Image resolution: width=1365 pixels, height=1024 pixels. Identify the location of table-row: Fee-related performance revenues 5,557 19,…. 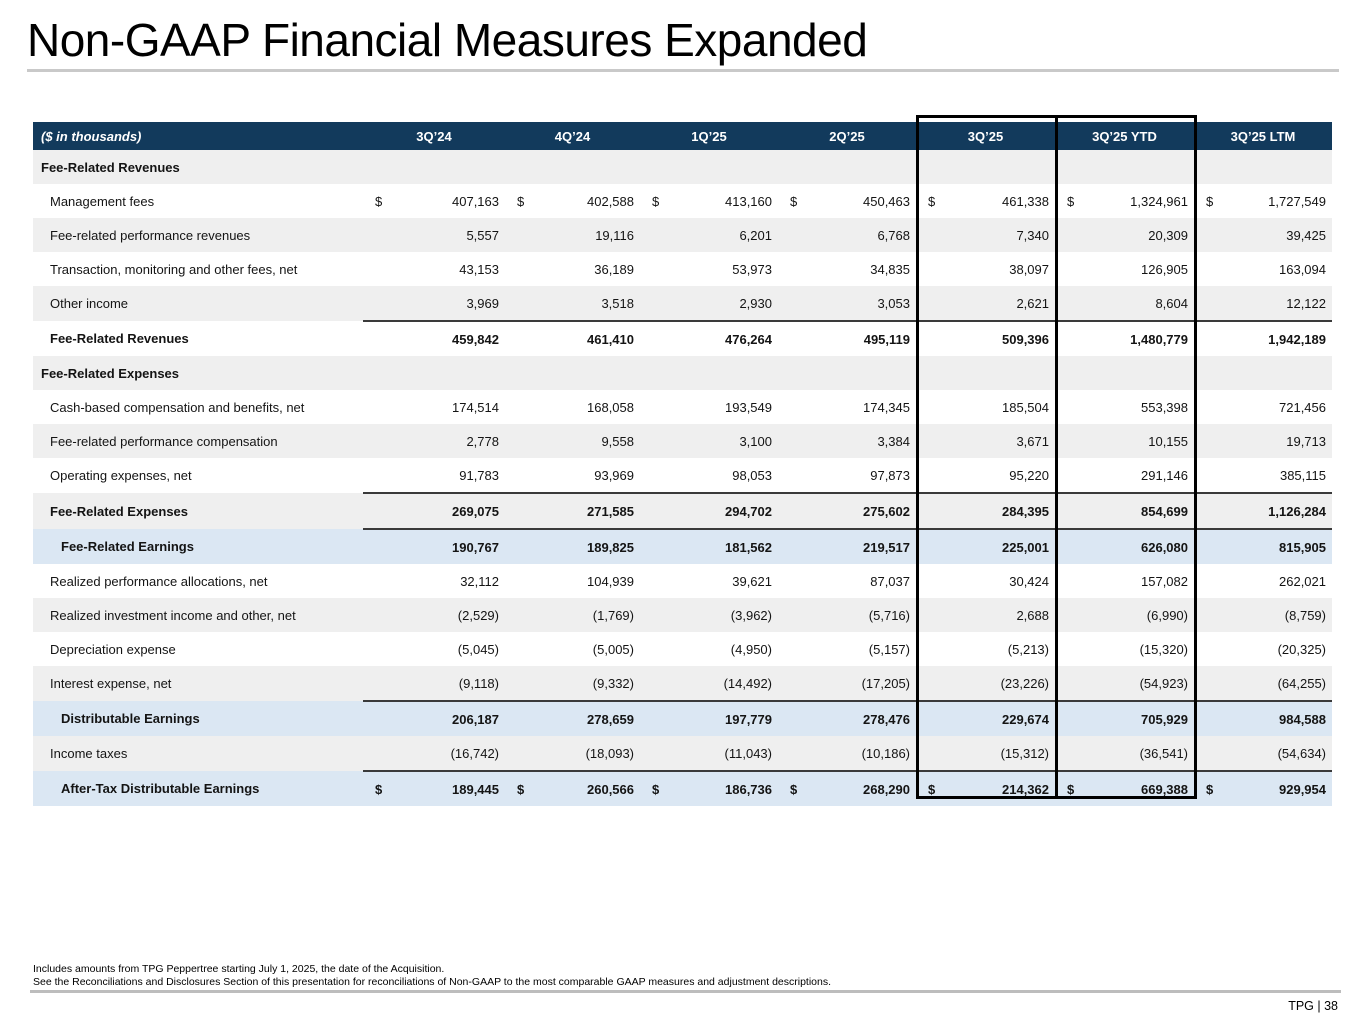
(682, 235).